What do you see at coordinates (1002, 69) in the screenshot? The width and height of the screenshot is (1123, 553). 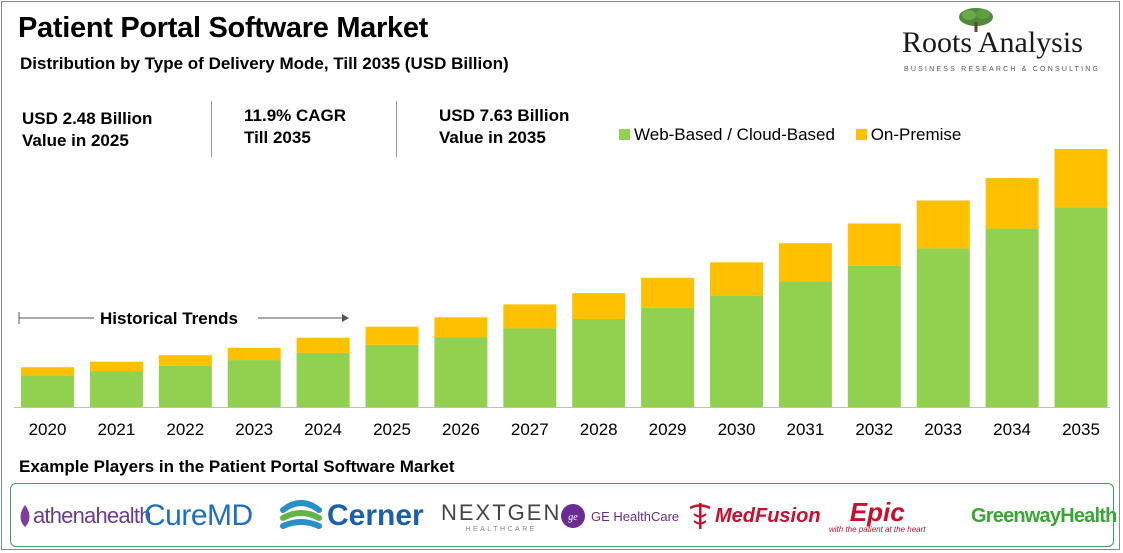 I see `logo-tagline: BUSINESS RESEARCH & CONSULTING` at bounding box center [1002, 69].